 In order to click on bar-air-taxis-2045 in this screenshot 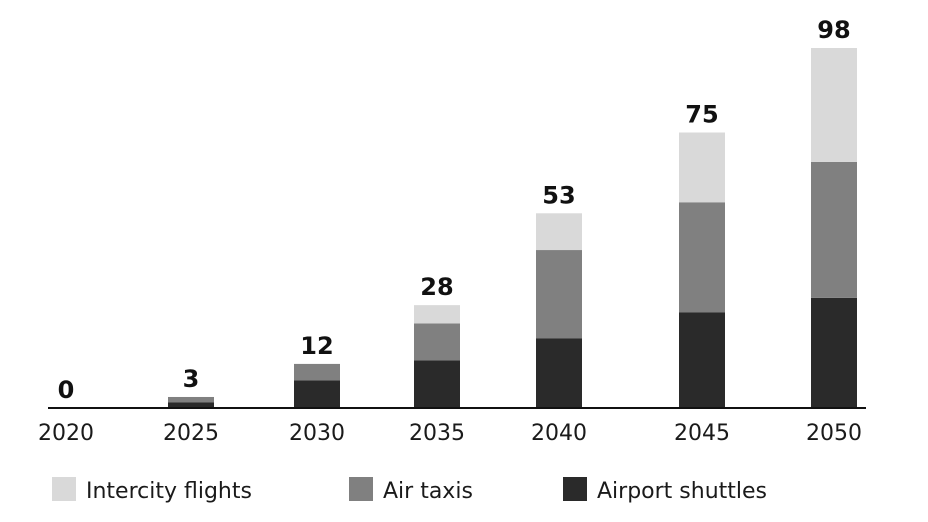, I will do `click(702, 257)`.